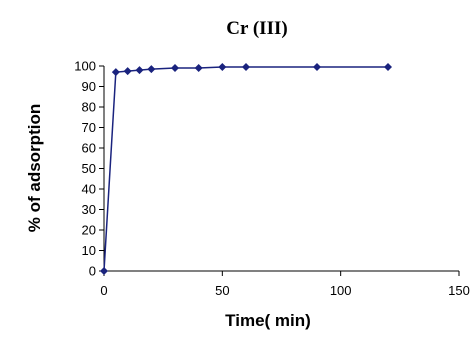 Image resolution: width=474 pixels, height=340 pixels. I want to click on y-tick-label: 40, so click(89, 189).